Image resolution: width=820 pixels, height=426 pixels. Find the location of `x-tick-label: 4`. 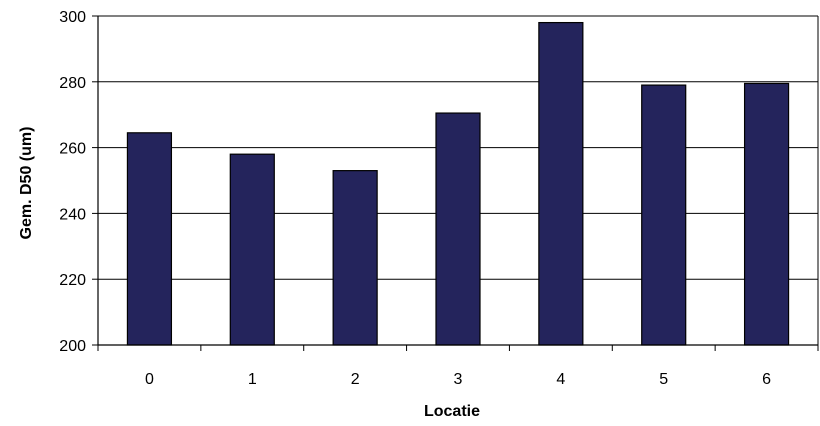

x-tick-label: 4 is located at coordinates (560, 379).